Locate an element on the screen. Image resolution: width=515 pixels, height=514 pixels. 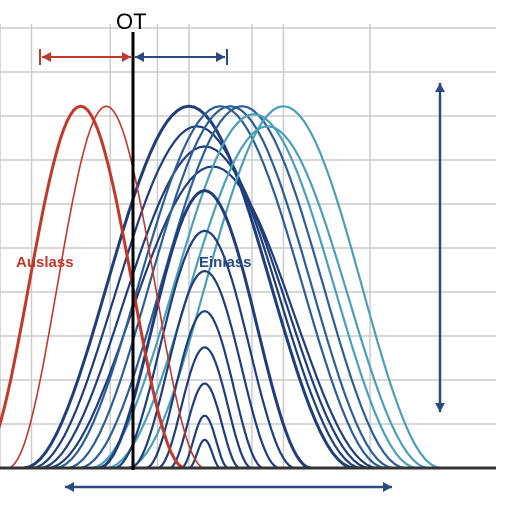
intake-overlap-arrow is located at coordinates (180, 57).